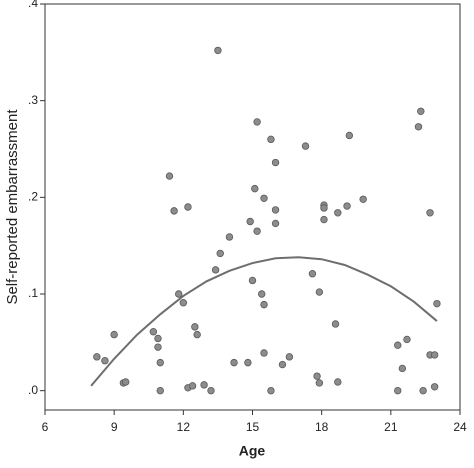 This screenshot has height=468, width=474. What do you see at coordinates (12, 207) in the screenshot?
I see `y-axis-title: Self-reported embarrassment` at bounding box center [12, 207].